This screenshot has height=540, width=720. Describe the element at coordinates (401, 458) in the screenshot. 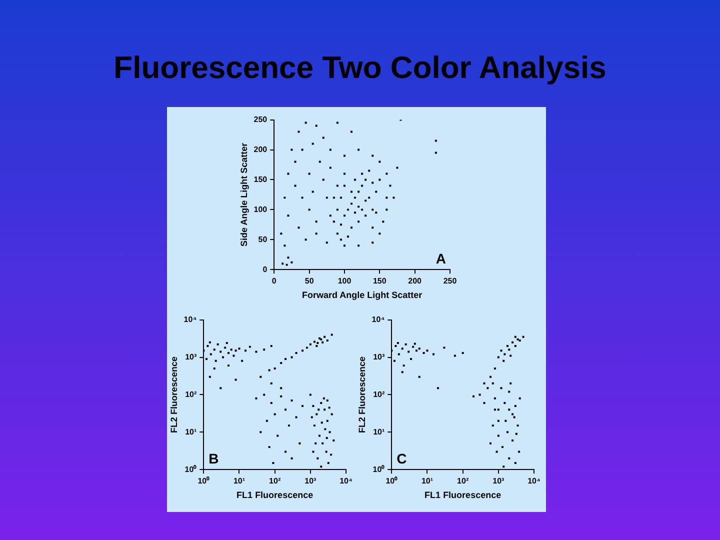

I see `annotation: C` at that location.